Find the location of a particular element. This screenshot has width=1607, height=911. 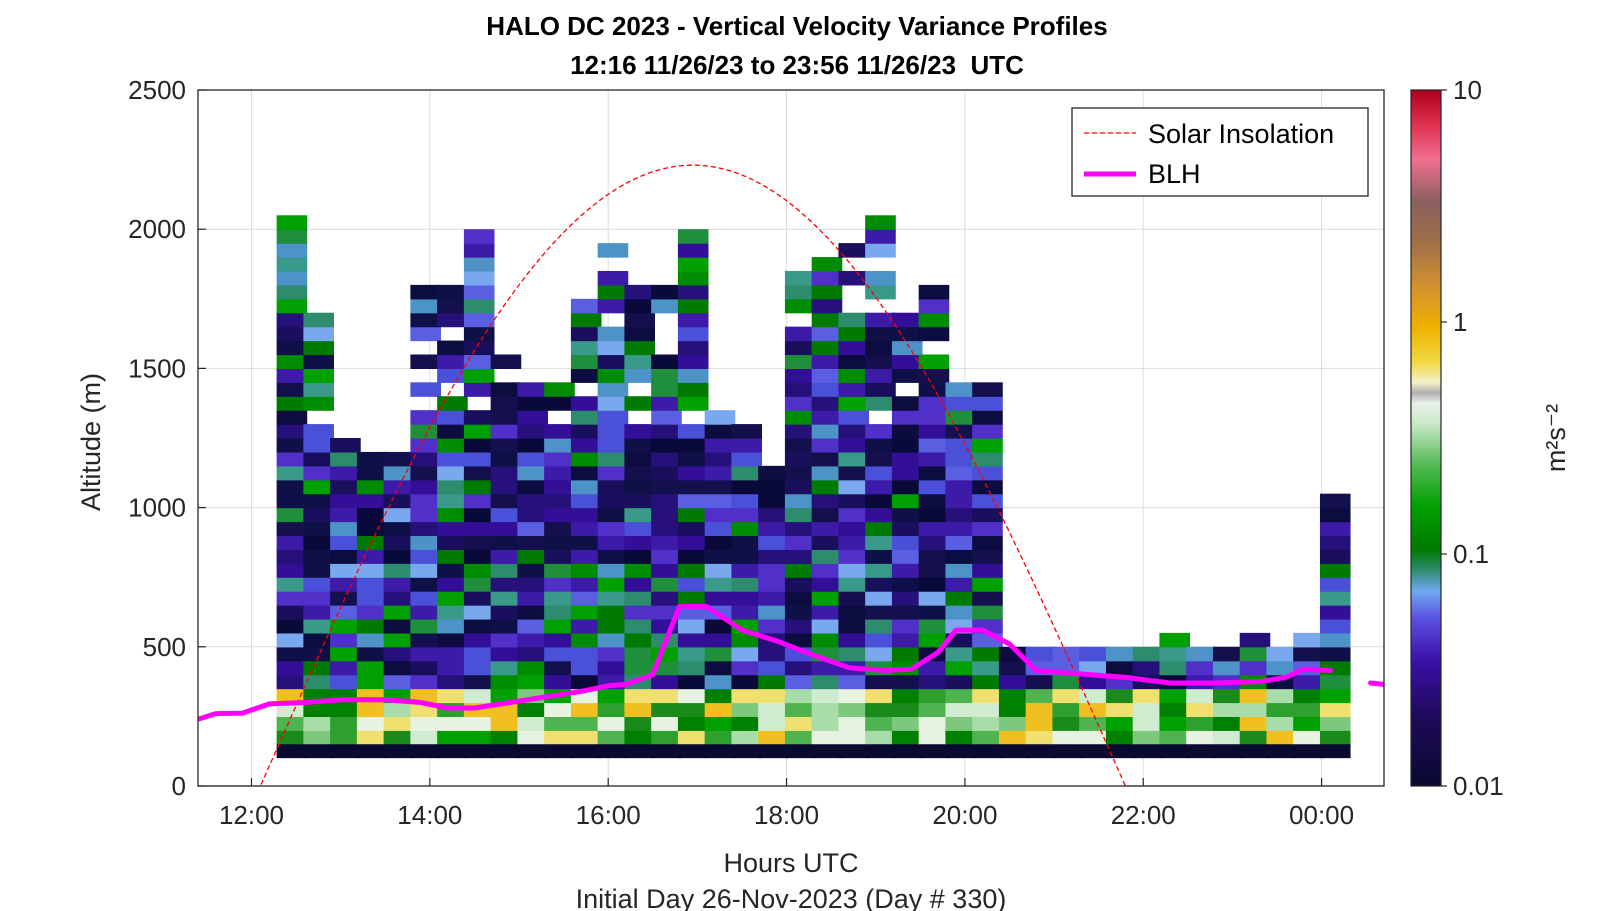

y-tick-label: 2500 is located at coordinates (157, 90).